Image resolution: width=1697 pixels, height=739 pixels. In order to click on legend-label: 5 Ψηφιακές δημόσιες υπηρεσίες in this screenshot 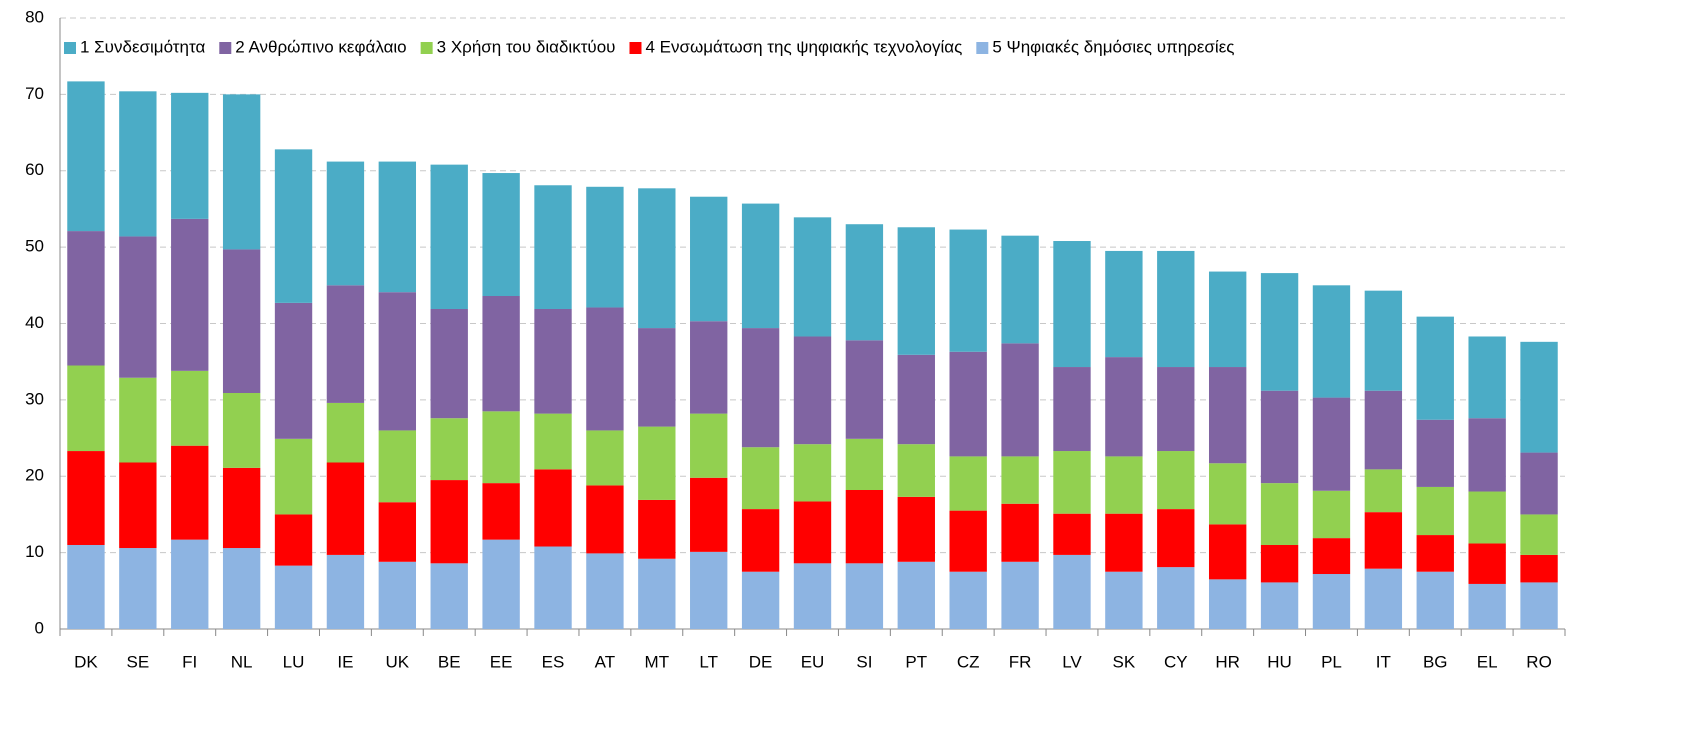, I will do `click(1113, 46)`.